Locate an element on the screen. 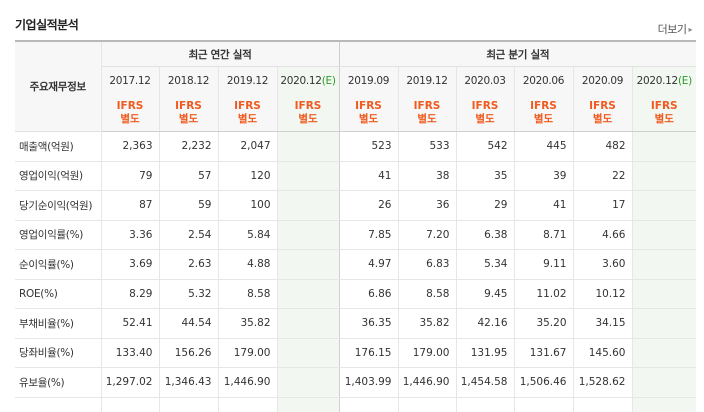 This screenshot has height=412, width=704. table-cell: 52.41 is located at coordinates (129, 323).